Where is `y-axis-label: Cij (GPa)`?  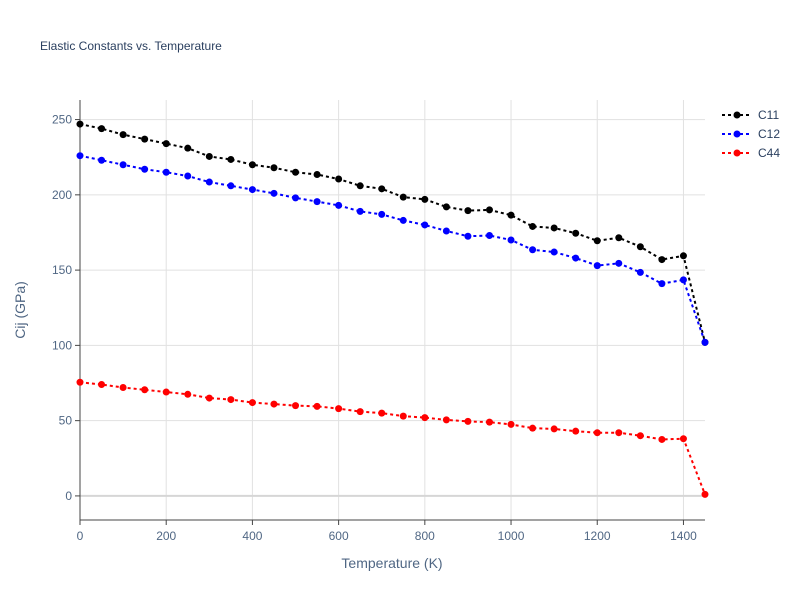
y-axis-label: Cij (GPa) is located at coordinates (20, 310).